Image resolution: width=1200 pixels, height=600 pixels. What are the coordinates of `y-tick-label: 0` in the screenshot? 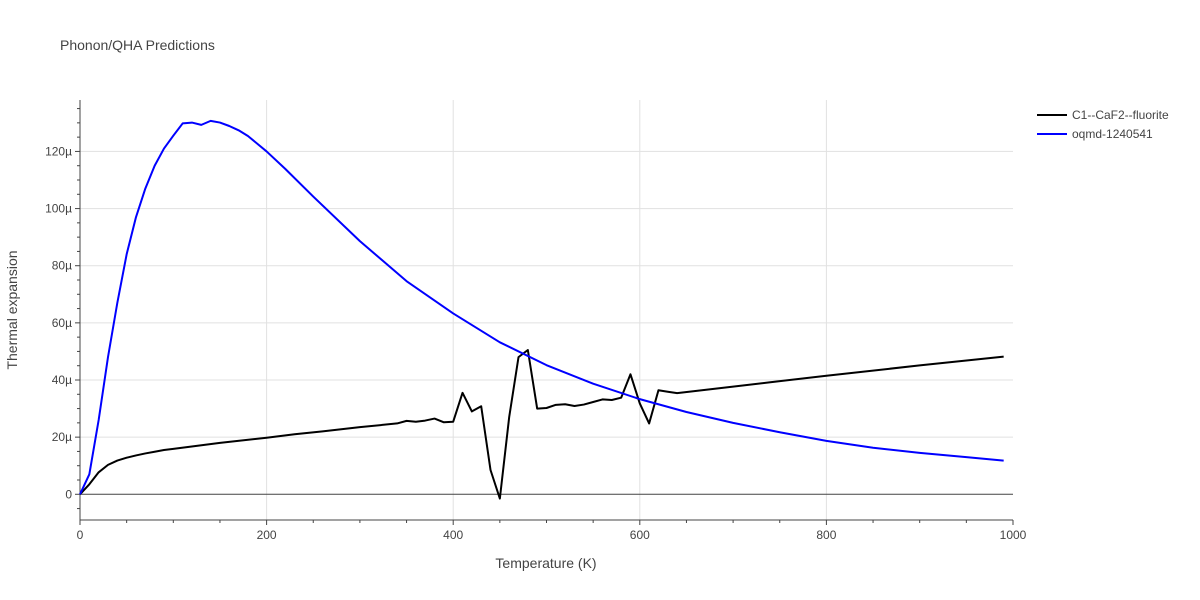 It's located at (68, 494).